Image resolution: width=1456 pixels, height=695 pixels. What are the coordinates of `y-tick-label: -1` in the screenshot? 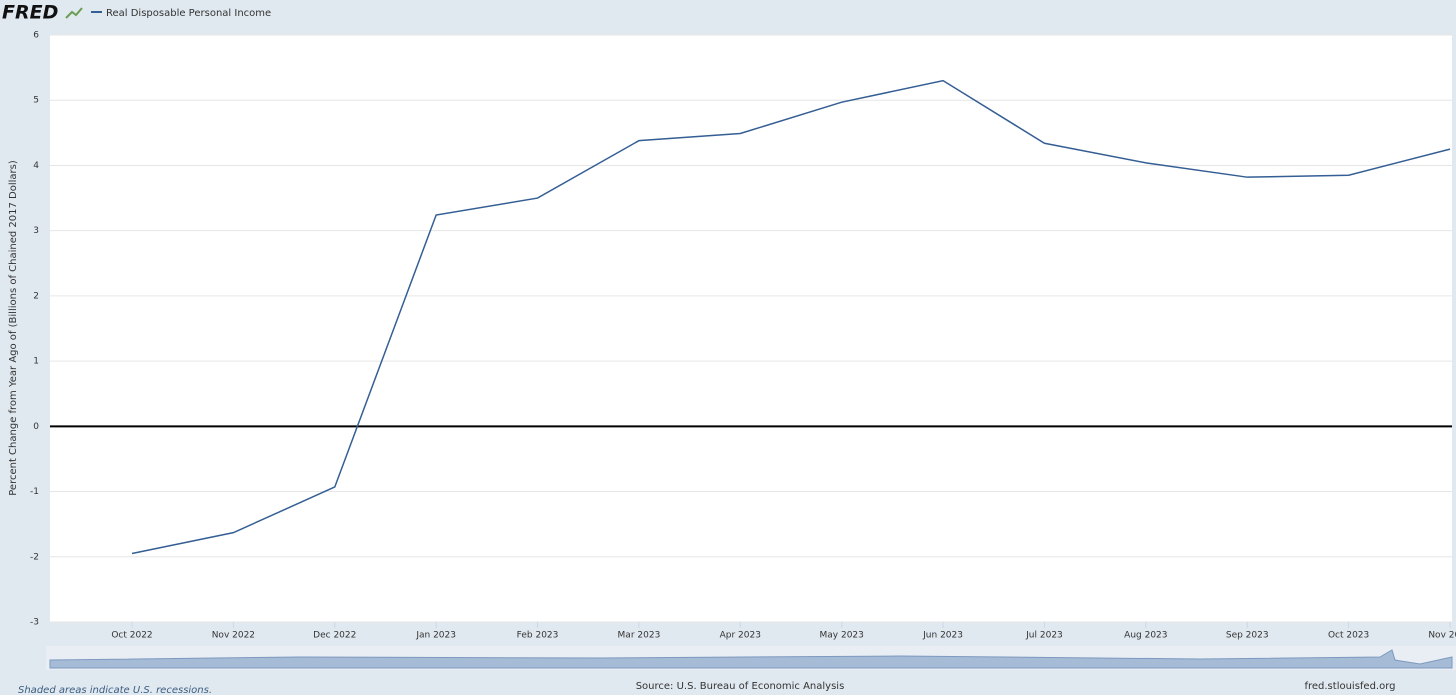 It's located at (34, 492).